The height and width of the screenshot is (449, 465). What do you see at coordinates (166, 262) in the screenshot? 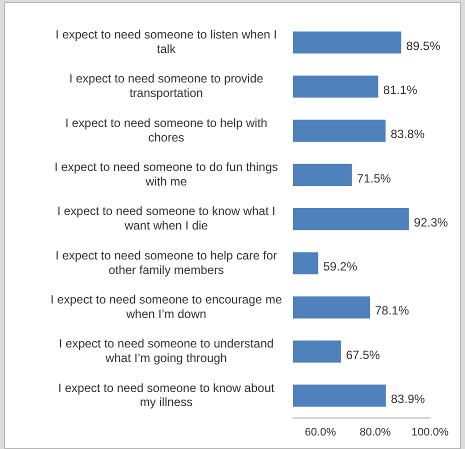
I see `y-tick-label: I expect to need someone to help care for other family members` at bounding box center [166, 262].